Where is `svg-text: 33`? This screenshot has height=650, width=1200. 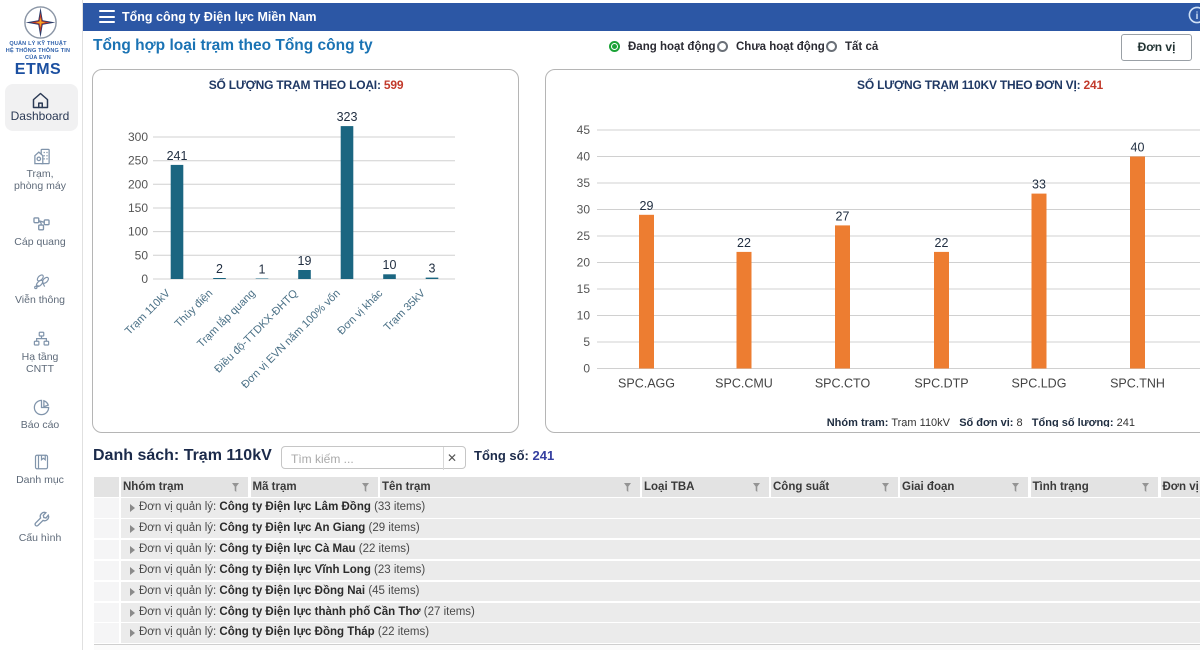
svg-text: 33 is located at coordinates (1039, 185).